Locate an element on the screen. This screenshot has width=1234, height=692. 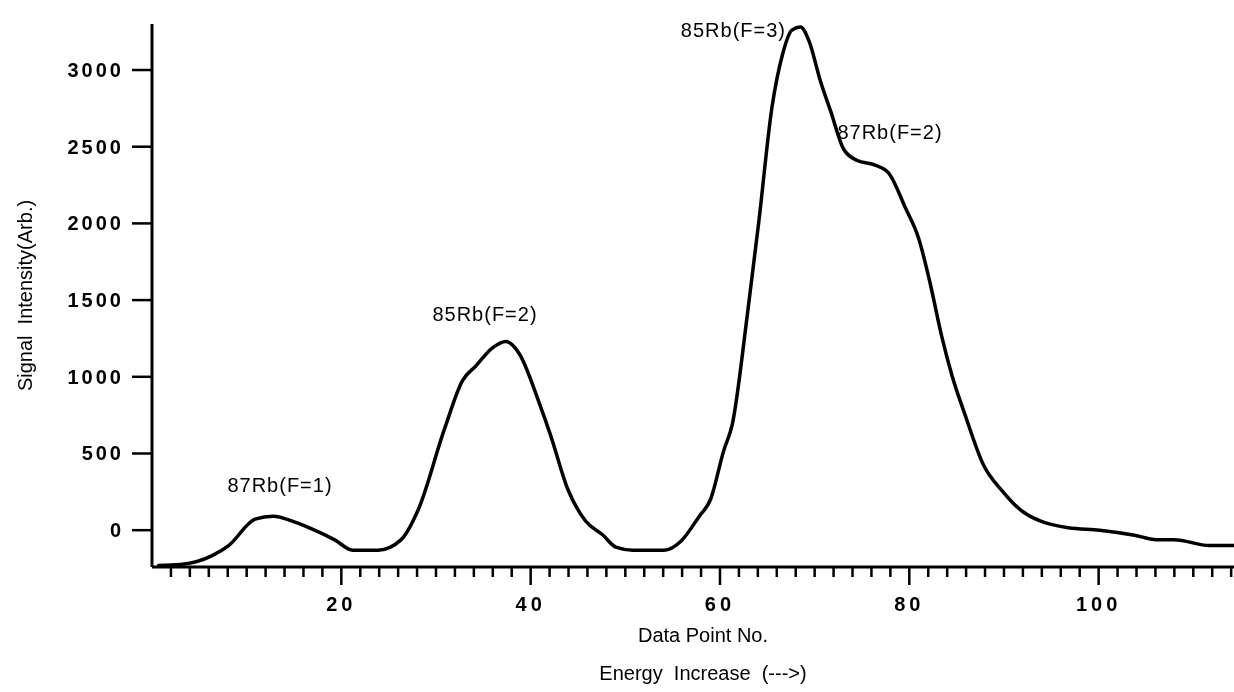
y-tick-label: 2000 is located at coordinates (95, 223).